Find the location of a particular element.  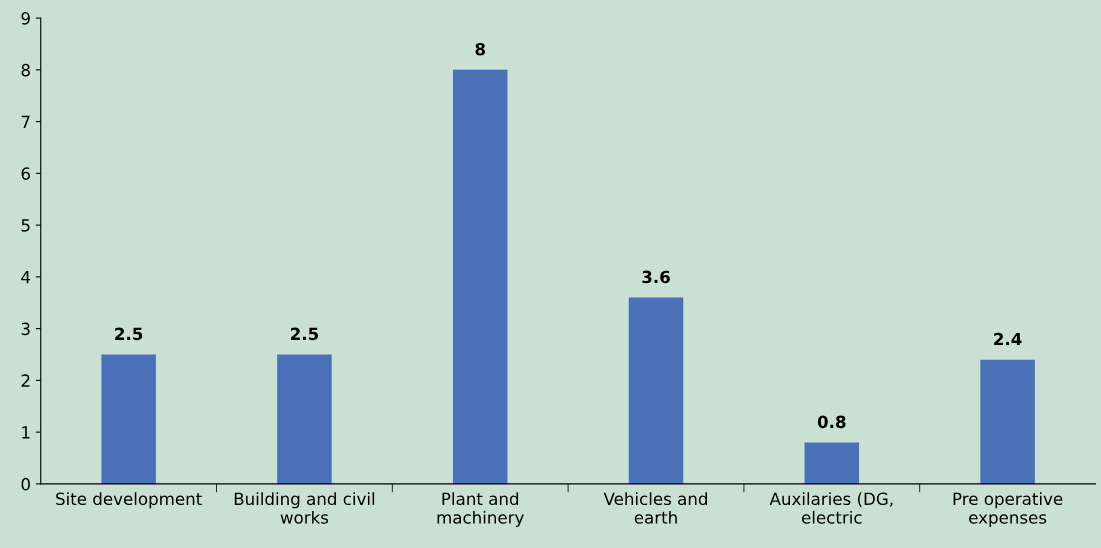

data-label: 0.8 is located at coordinates (831, 422).